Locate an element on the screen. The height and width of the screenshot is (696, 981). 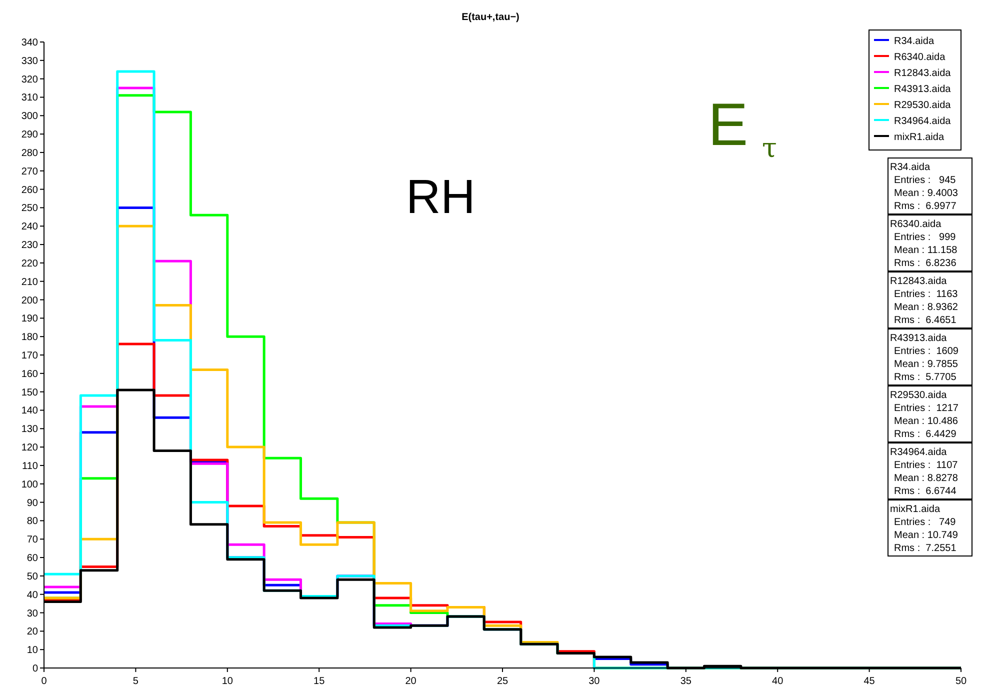
y-tick-label: 270 is located at coordinates (29, 172).